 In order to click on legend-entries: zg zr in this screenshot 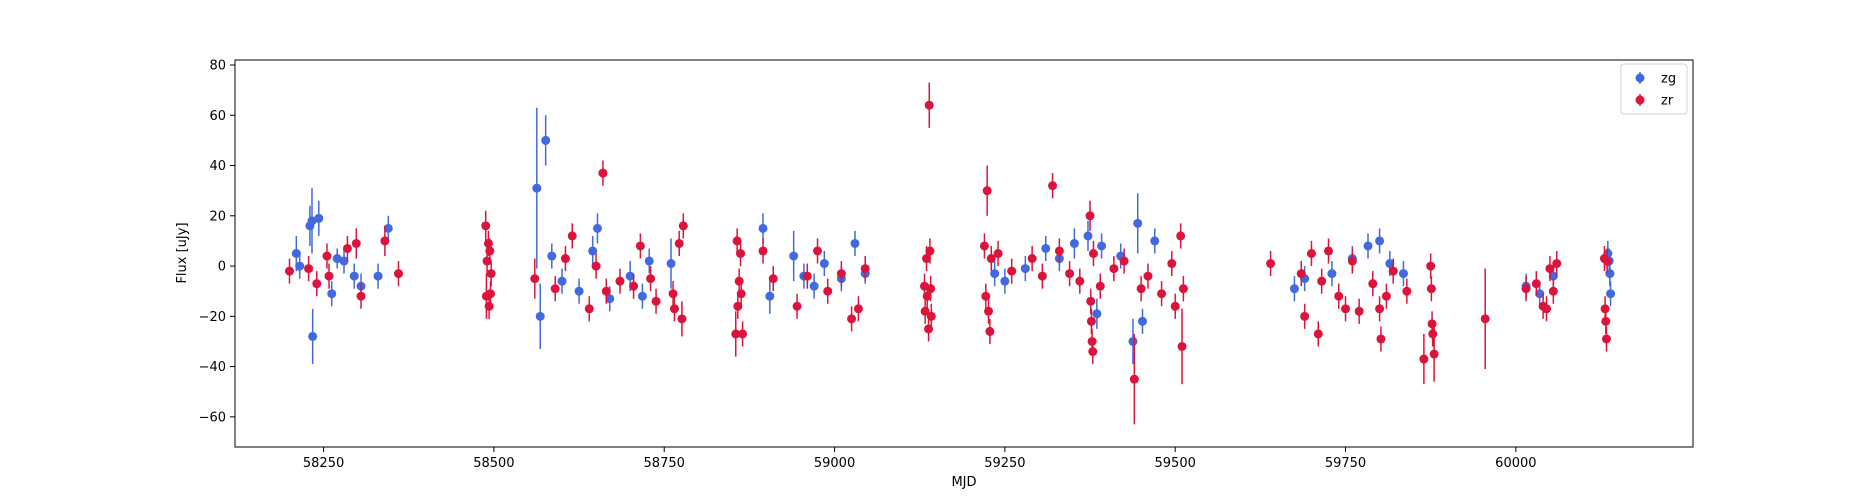, I will do `click(1655, 90)`.